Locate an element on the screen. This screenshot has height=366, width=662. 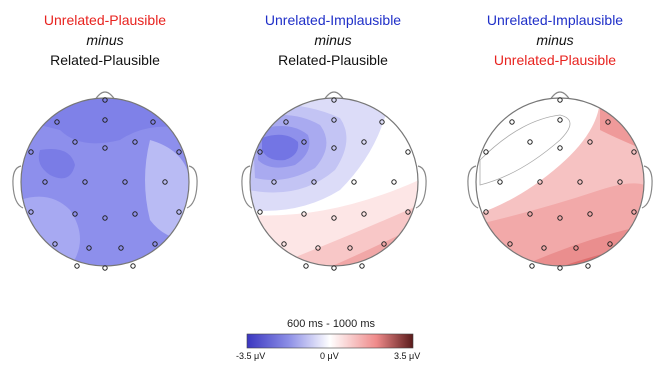
panel-3-title-line3: Unrelated-Plausible is located at coordinates (555, 60).